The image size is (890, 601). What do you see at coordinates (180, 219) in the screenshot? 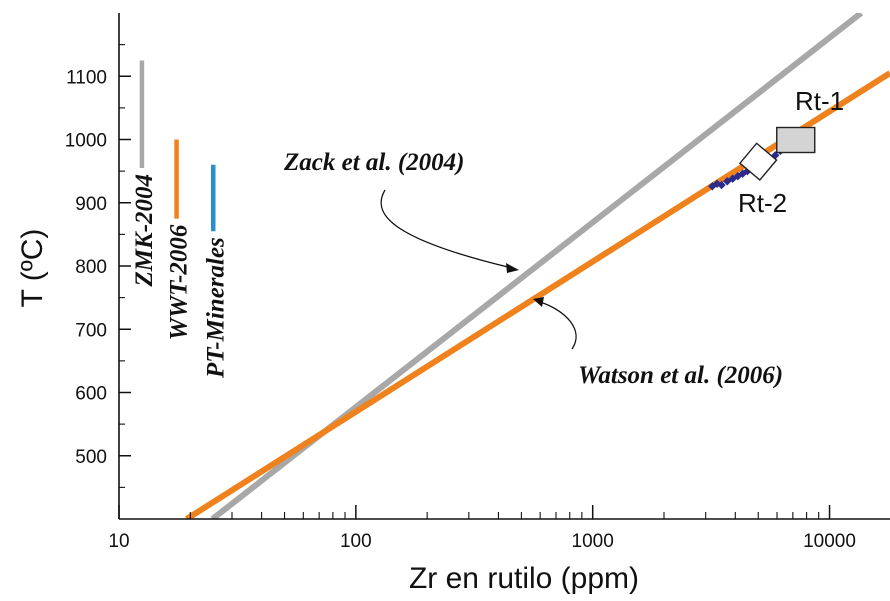
I see `range-layer: ZMK-2004 WWT-2006 PT-Minerales` at bounding box center [180, 219].